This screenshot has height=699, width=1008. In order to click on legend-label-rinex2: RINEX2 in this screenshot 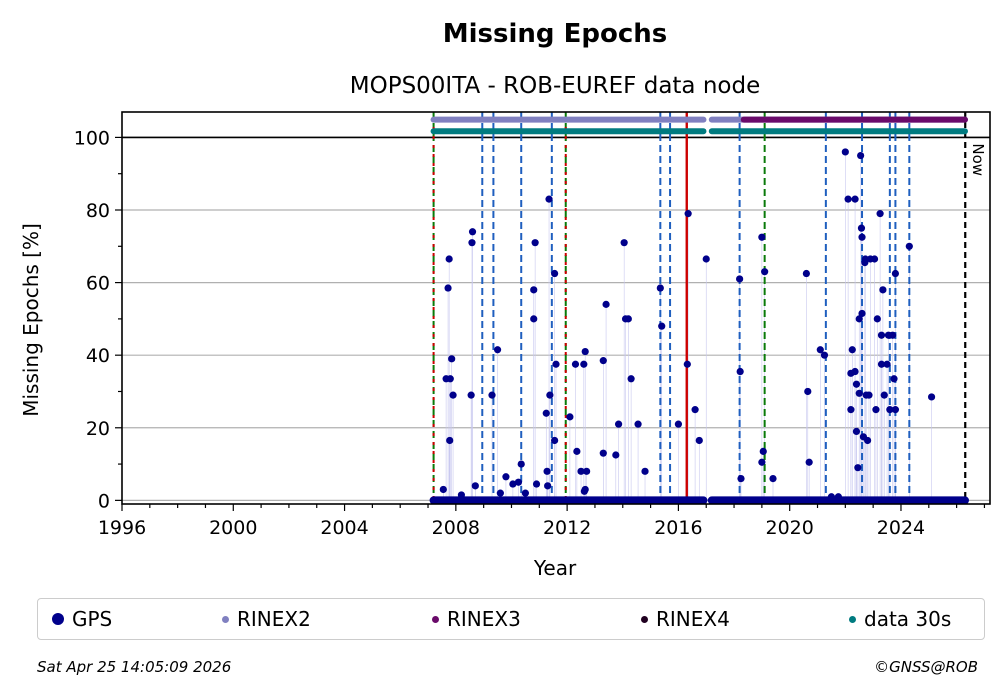, I will do `click(274, 619)`.